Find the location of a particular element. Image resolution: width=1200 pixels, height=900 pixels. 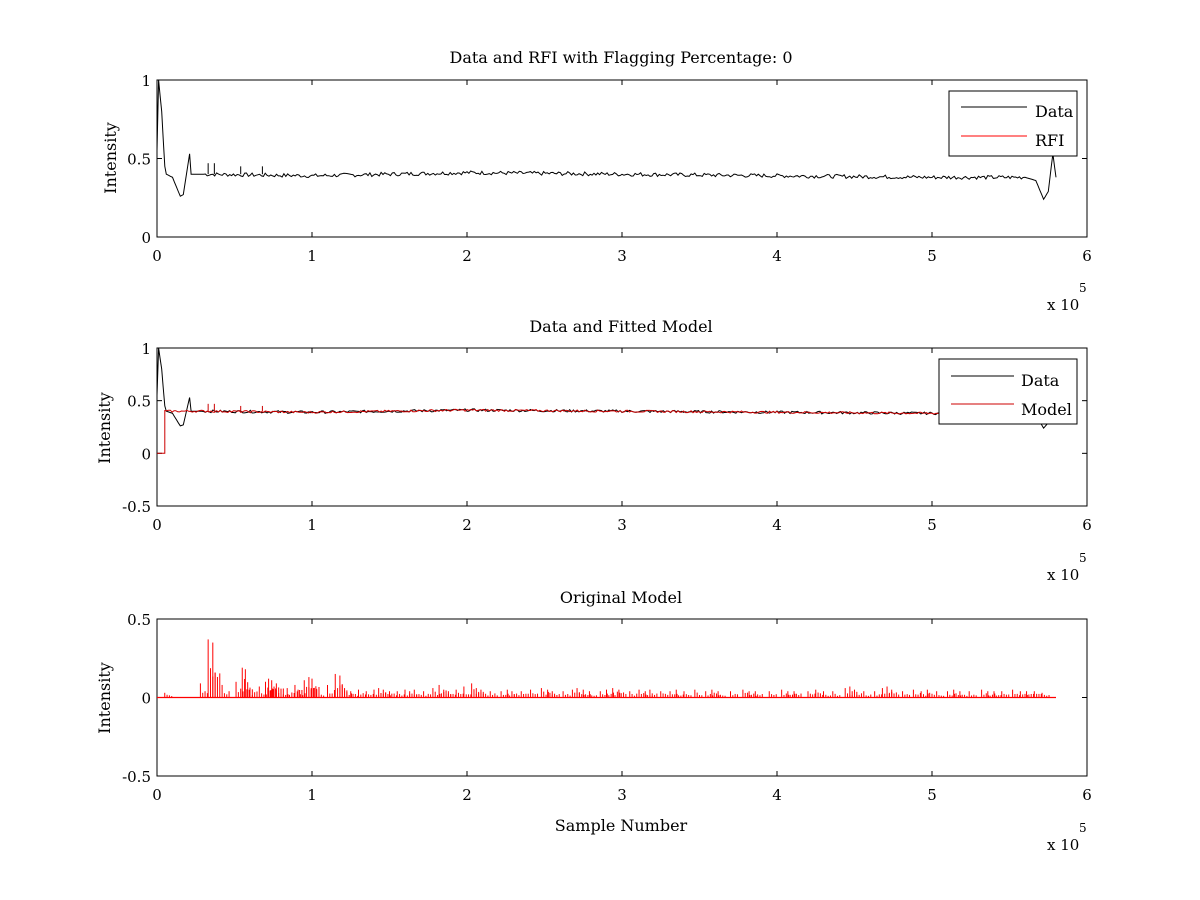

panel-3-x-multiplier-exponent: 5 is located at coordinates (1083, 828).